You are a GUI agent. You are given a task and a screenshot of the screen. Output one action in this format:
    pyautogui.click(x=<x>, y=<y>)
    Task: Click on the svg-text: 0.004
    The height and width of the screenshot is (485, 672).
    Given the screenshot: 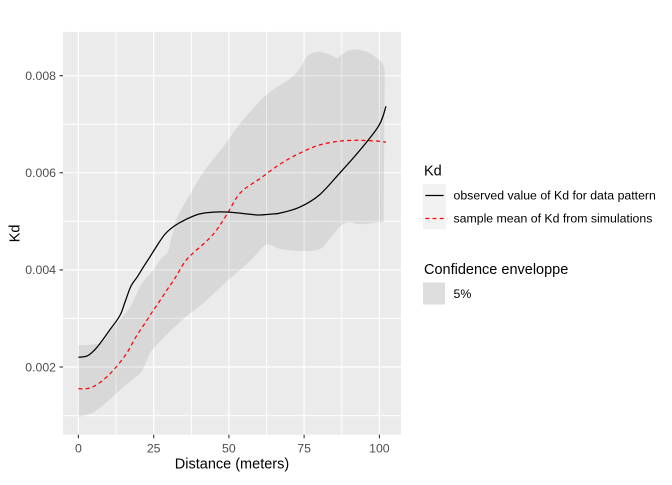 What is the action you would take?
    pyautogui.click(x=40, y=270)
    